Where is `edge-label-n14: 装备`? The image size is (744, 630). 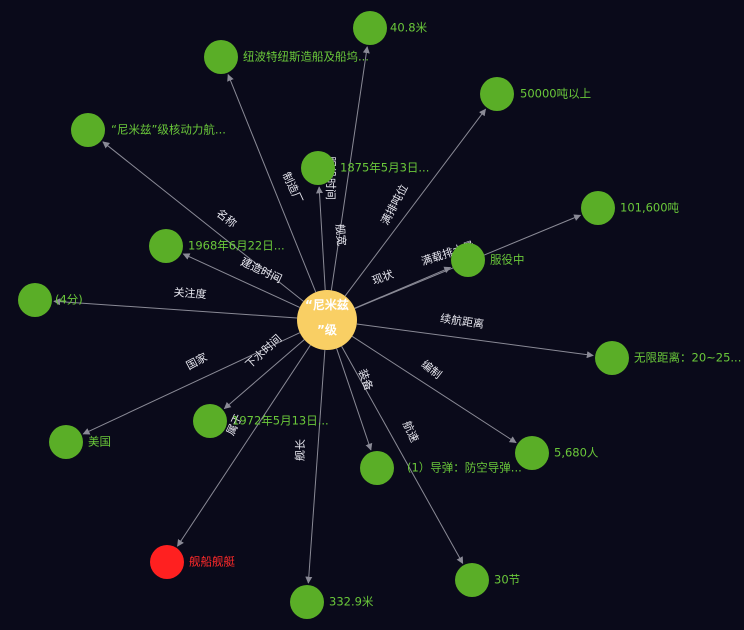 edge-label-n14: 装备 is located at coordinates (366, 379).